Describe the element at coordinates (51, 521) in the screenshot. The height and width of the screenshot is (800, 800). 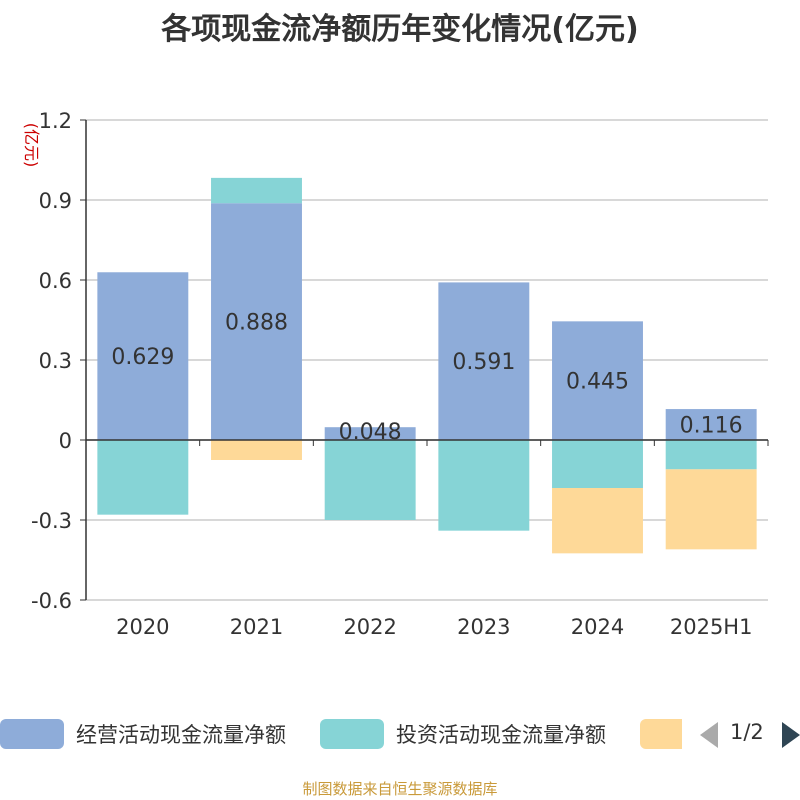
I see `y-tick-label: -0.3` at that location.